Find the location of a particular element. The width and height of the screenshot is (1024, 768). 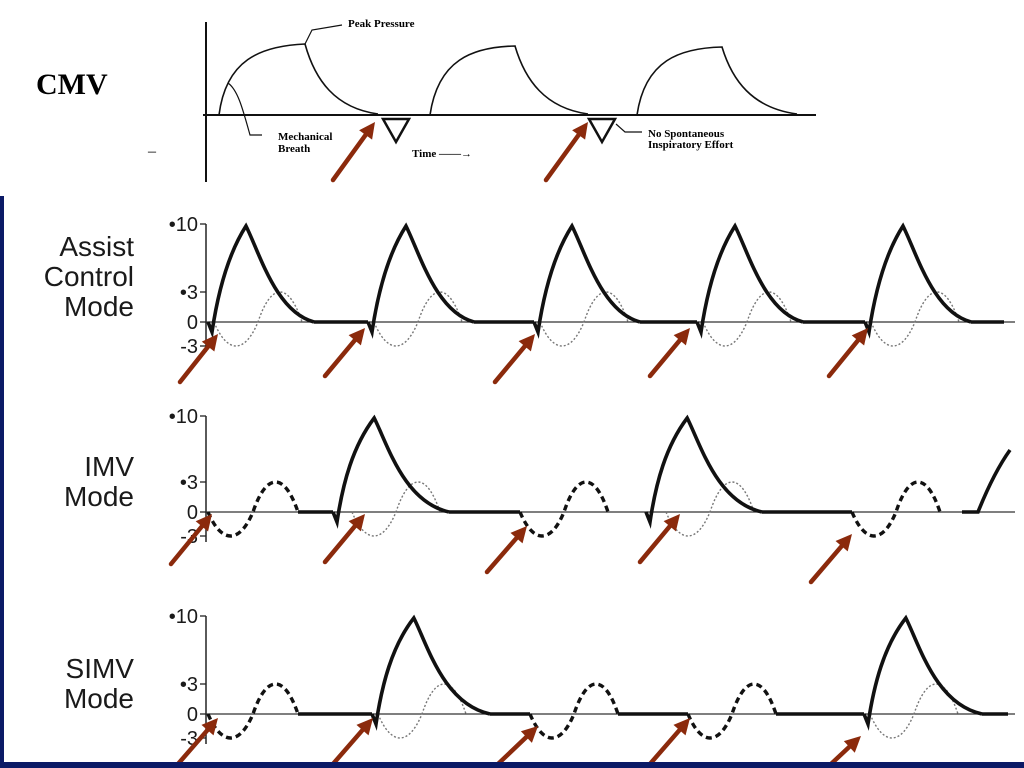

frame-bottom-bar is located at coordinates (512, 765).